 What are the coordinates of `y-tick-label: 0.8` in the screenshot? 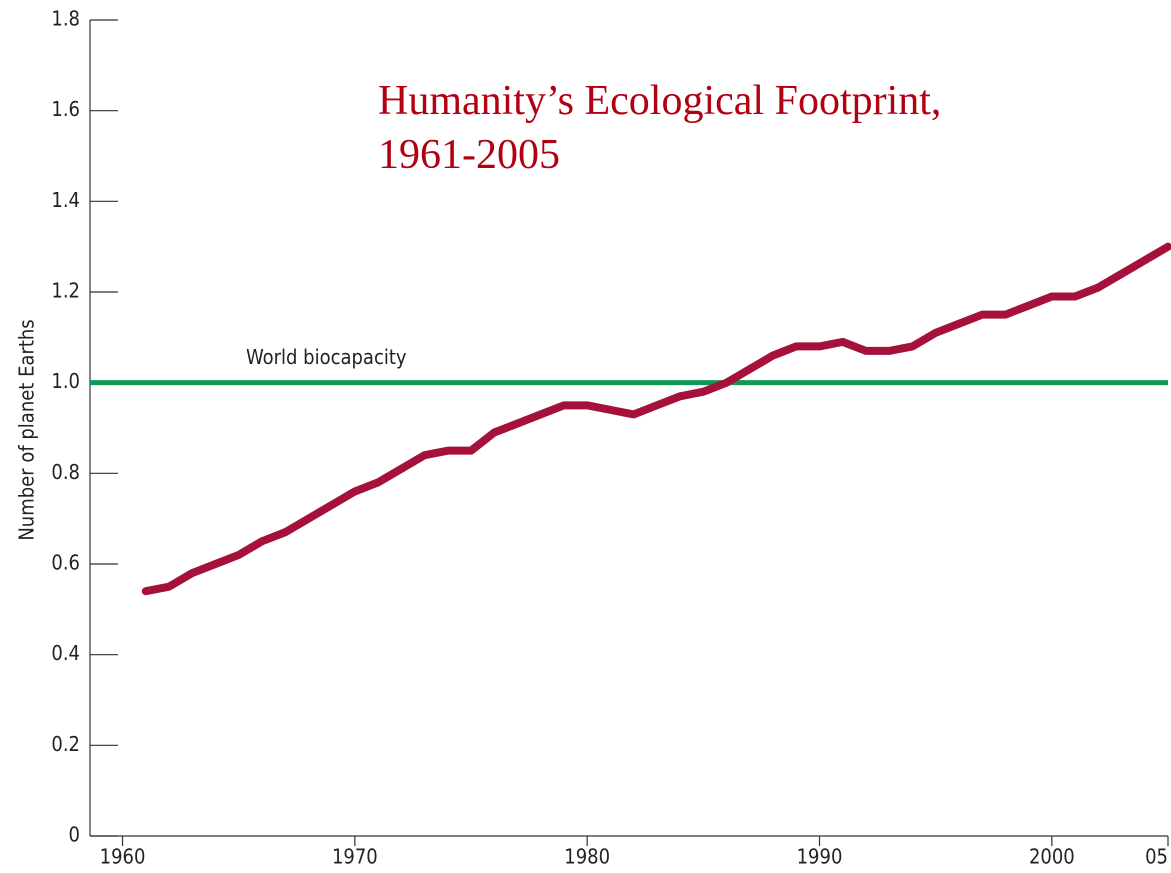 It's located at (65, 472).